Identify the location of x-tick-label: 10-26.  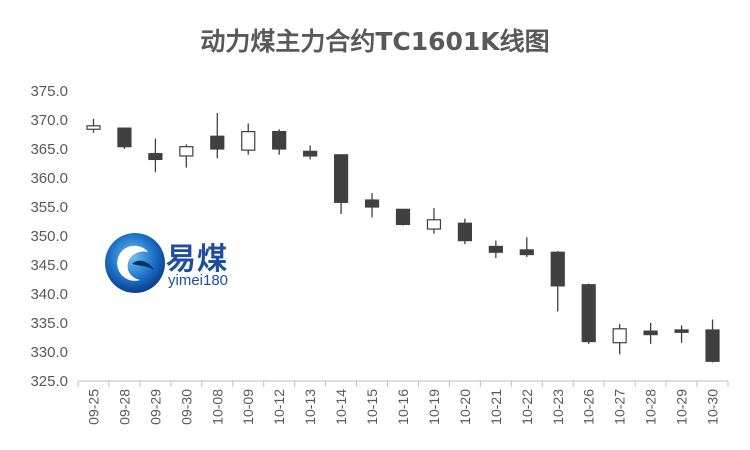
(589, 407).